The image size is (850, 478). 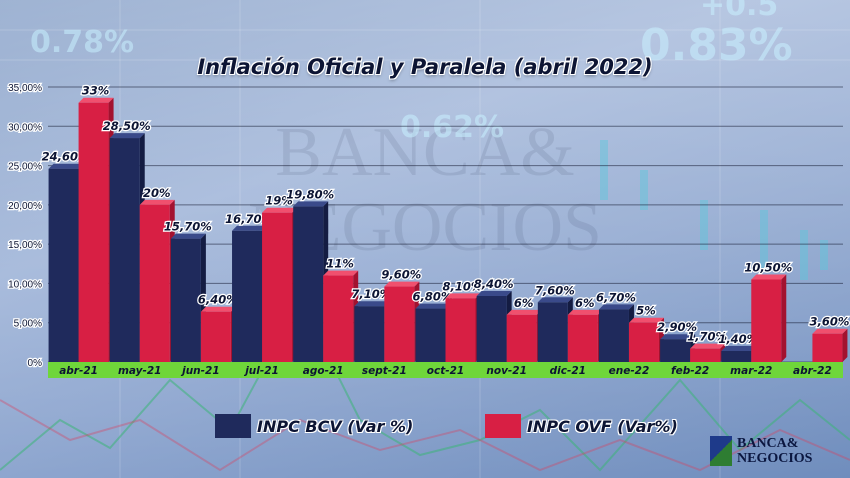 I want to click on data-label: 6,40%, so click(x=218, y=300).